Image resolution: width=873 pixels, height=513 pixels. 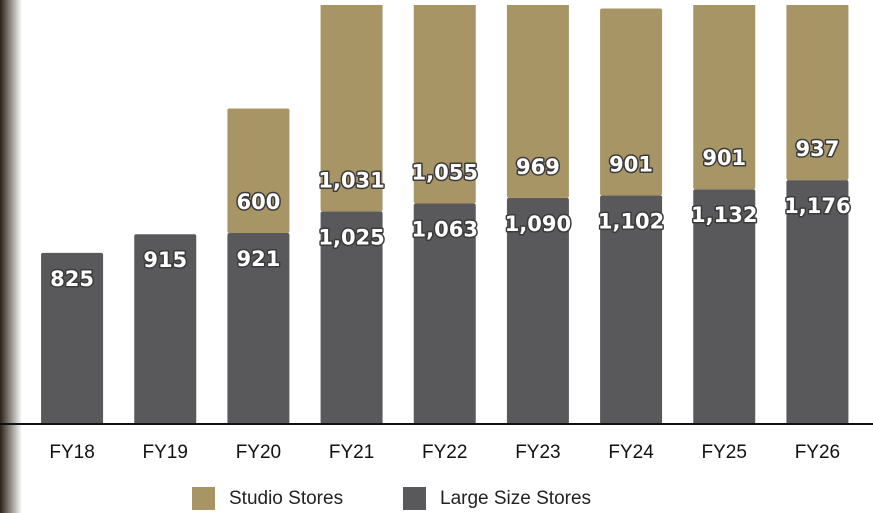 What do you see at coordinates (724, 215) in the screenshot?
I see `value-label: 1,132` at bounding box center [724, 215].